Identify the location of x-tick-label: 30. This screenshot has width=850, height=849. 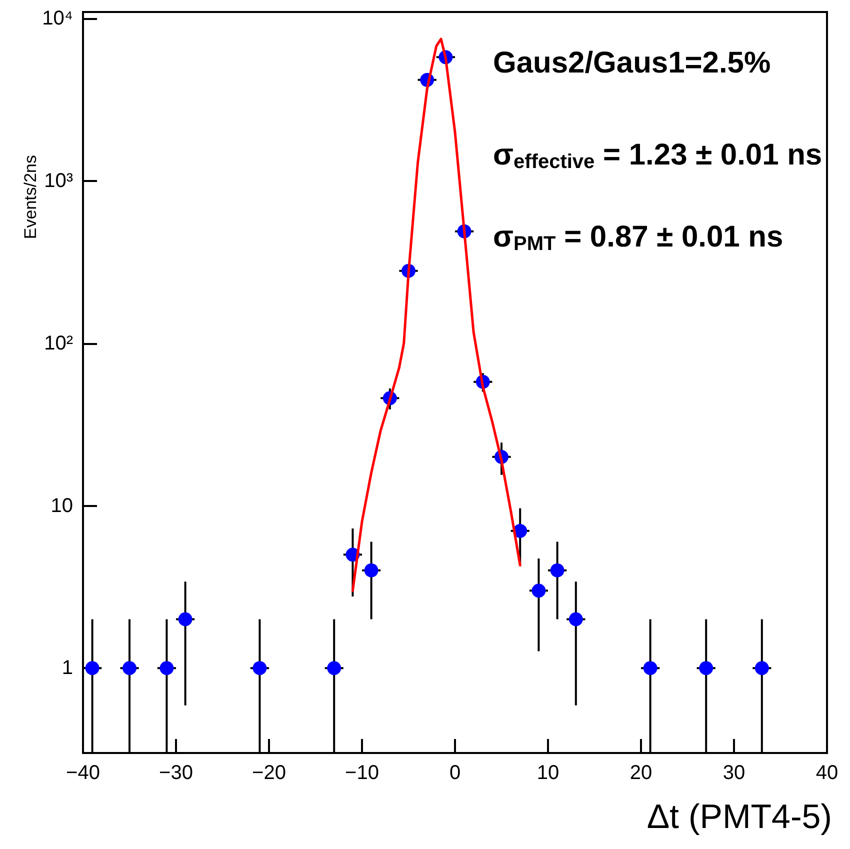
(734, 773).